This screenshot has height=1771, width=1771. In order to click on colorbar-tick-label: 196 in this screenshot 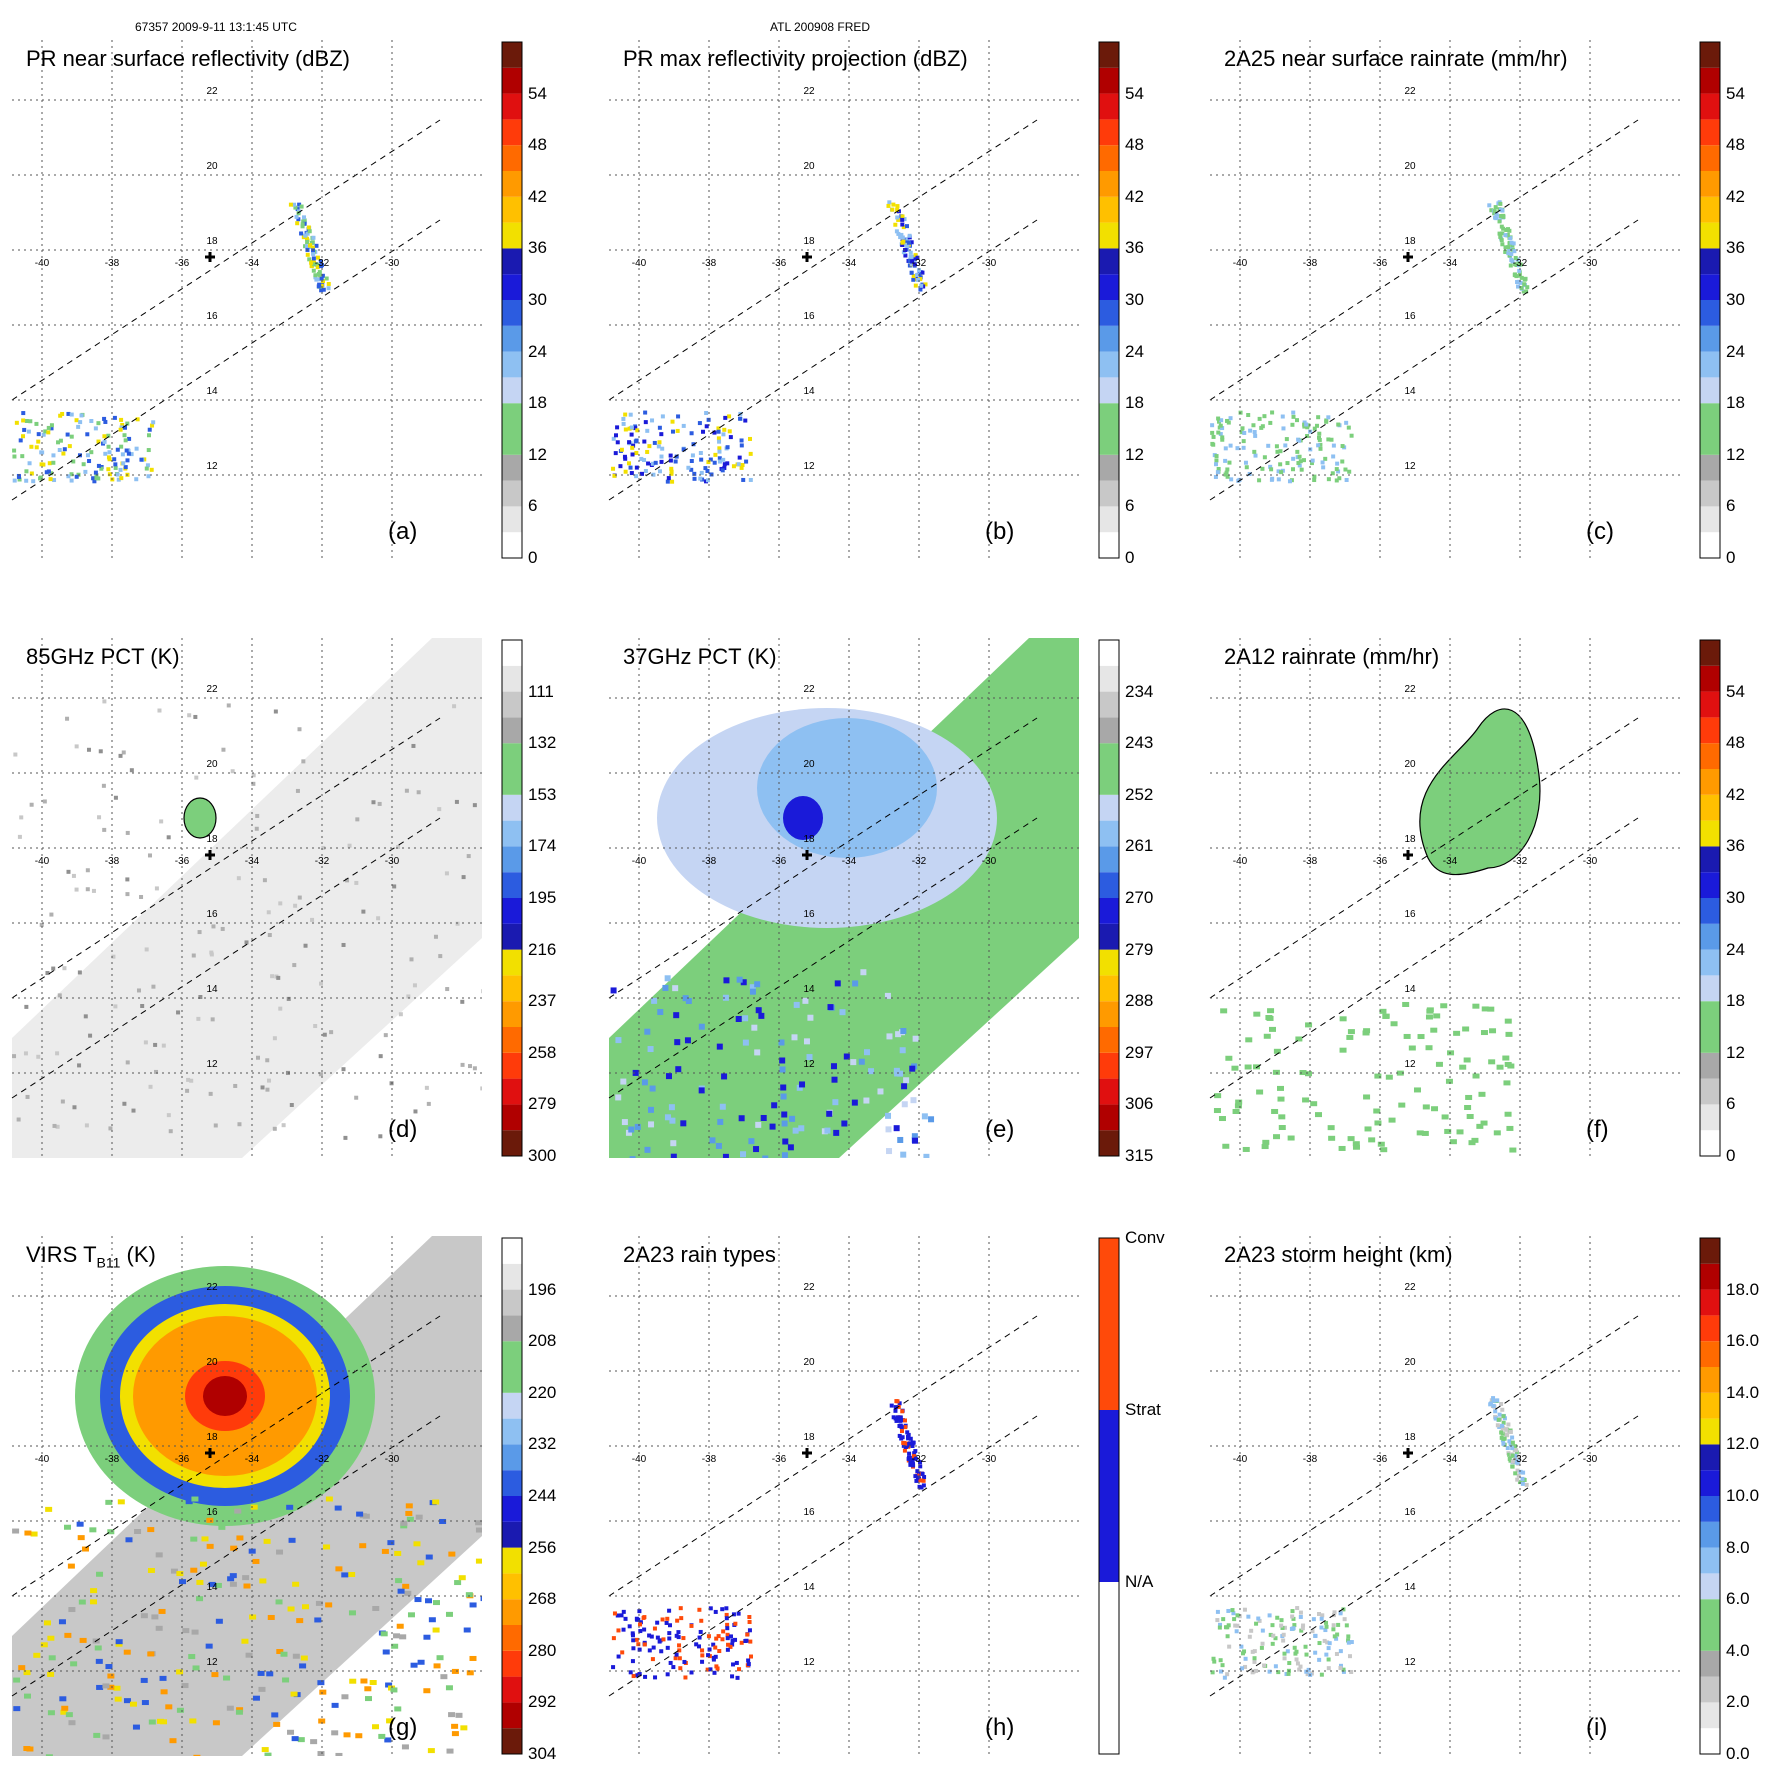, I will do `click(542, 1289)`.